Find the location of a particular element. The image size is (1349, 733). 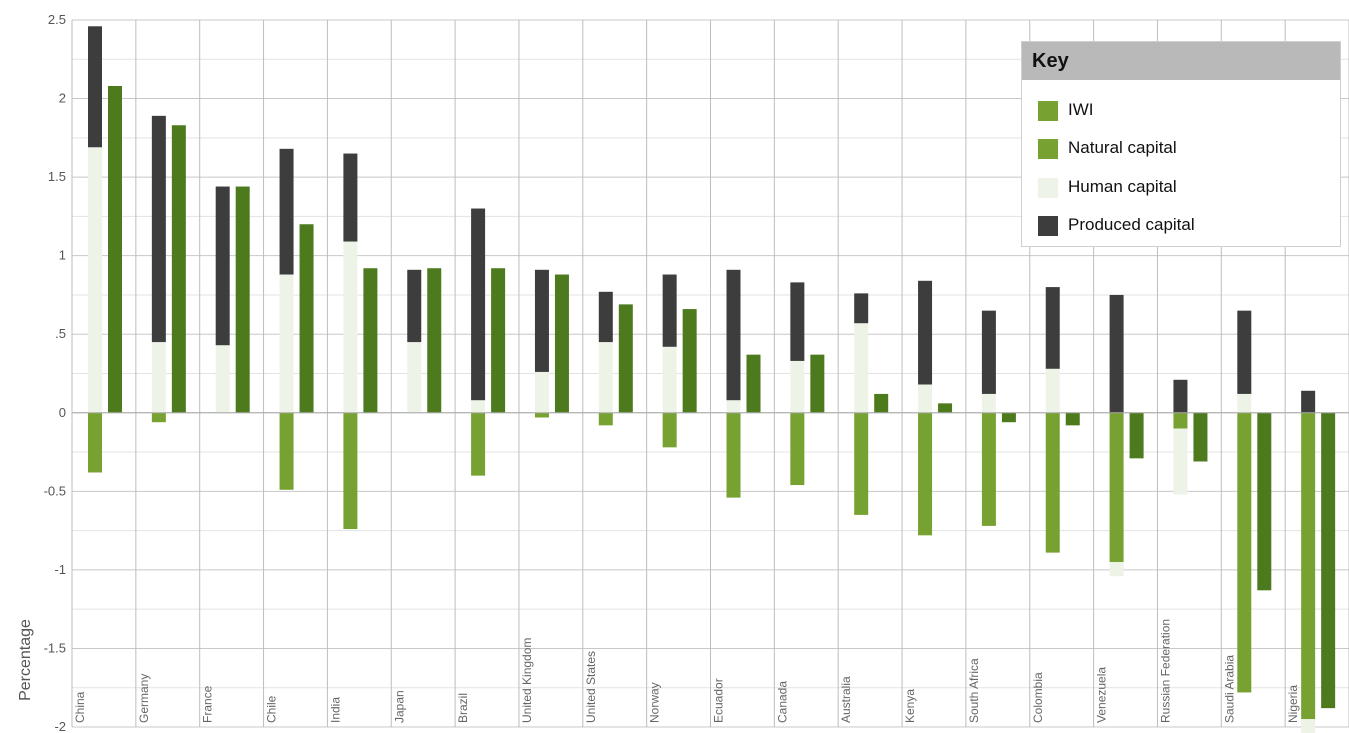

legend-label-iwi: IWI is located at coordinates (1081, 109).